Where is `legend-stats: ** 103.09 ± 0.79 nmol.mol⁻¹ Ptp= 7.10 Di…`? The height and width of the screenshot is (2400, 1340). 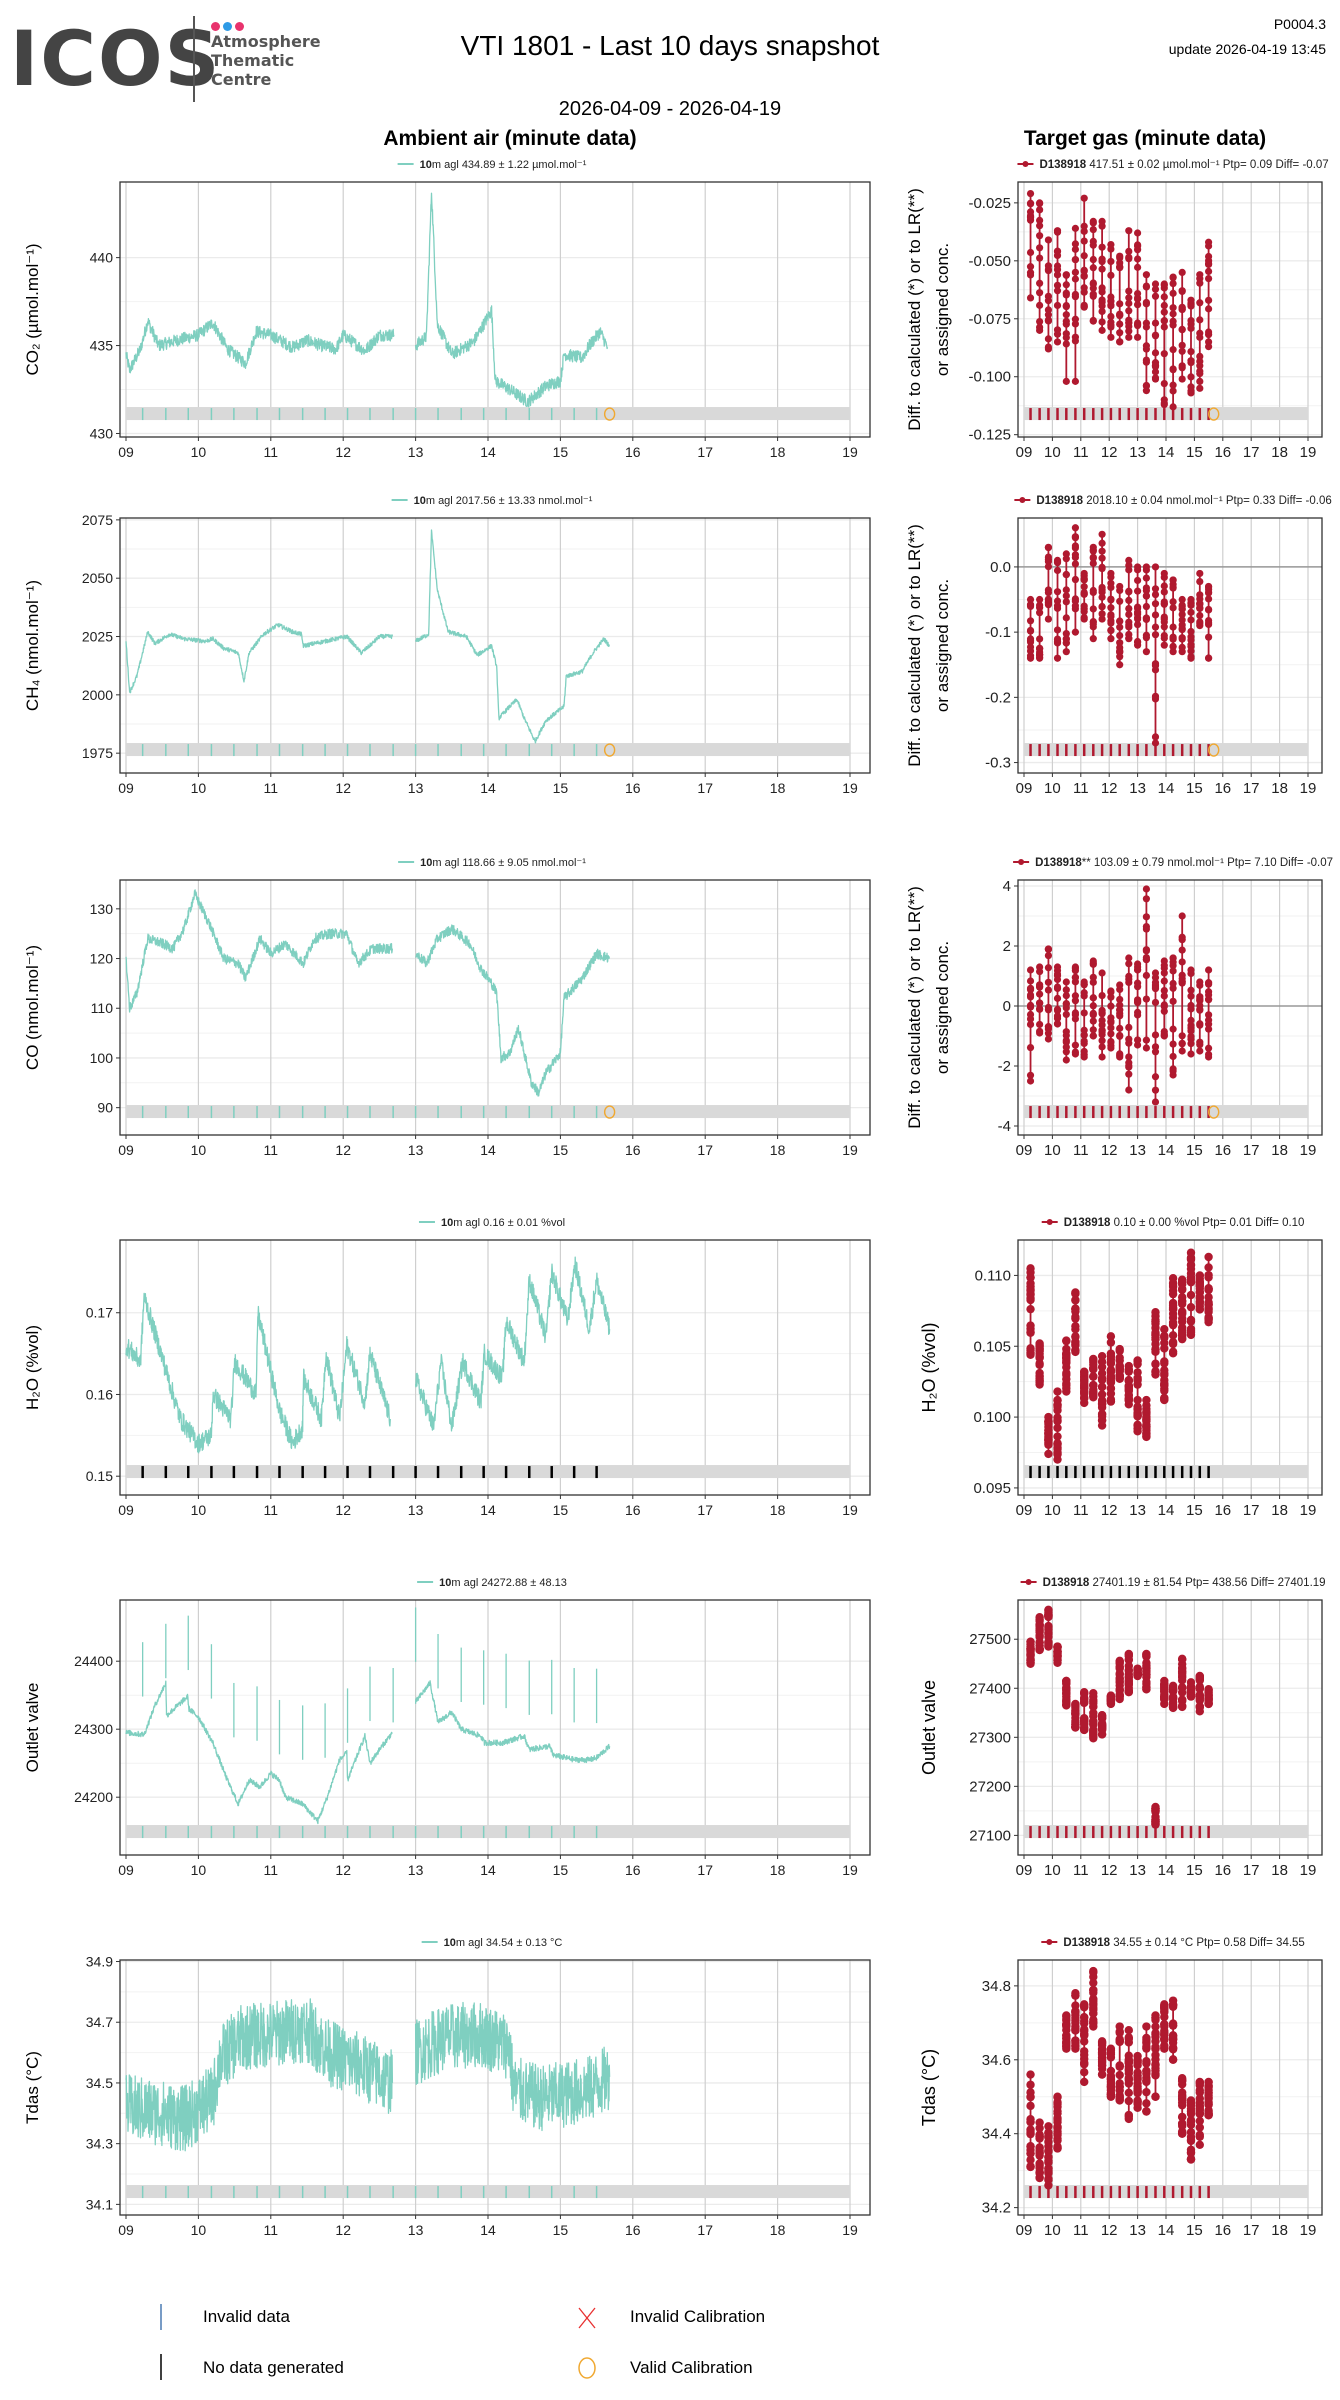
legend-stats: ** 103.09 ± 0.79 nmol.mol⁻¹ Ptp= 7.10 Di… is located at coordinates (1207, 863).